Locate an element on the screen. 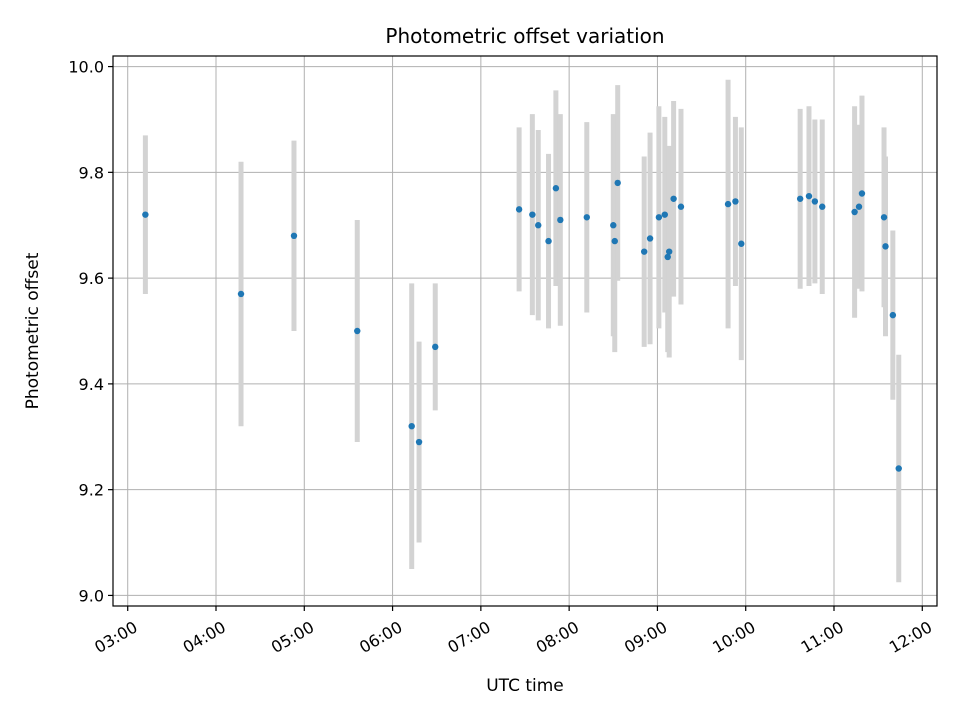 Image resolution: width=960 pixels, height=720 pixels. chart-title: Photometric offset variation is located at coordinates (524, 36).